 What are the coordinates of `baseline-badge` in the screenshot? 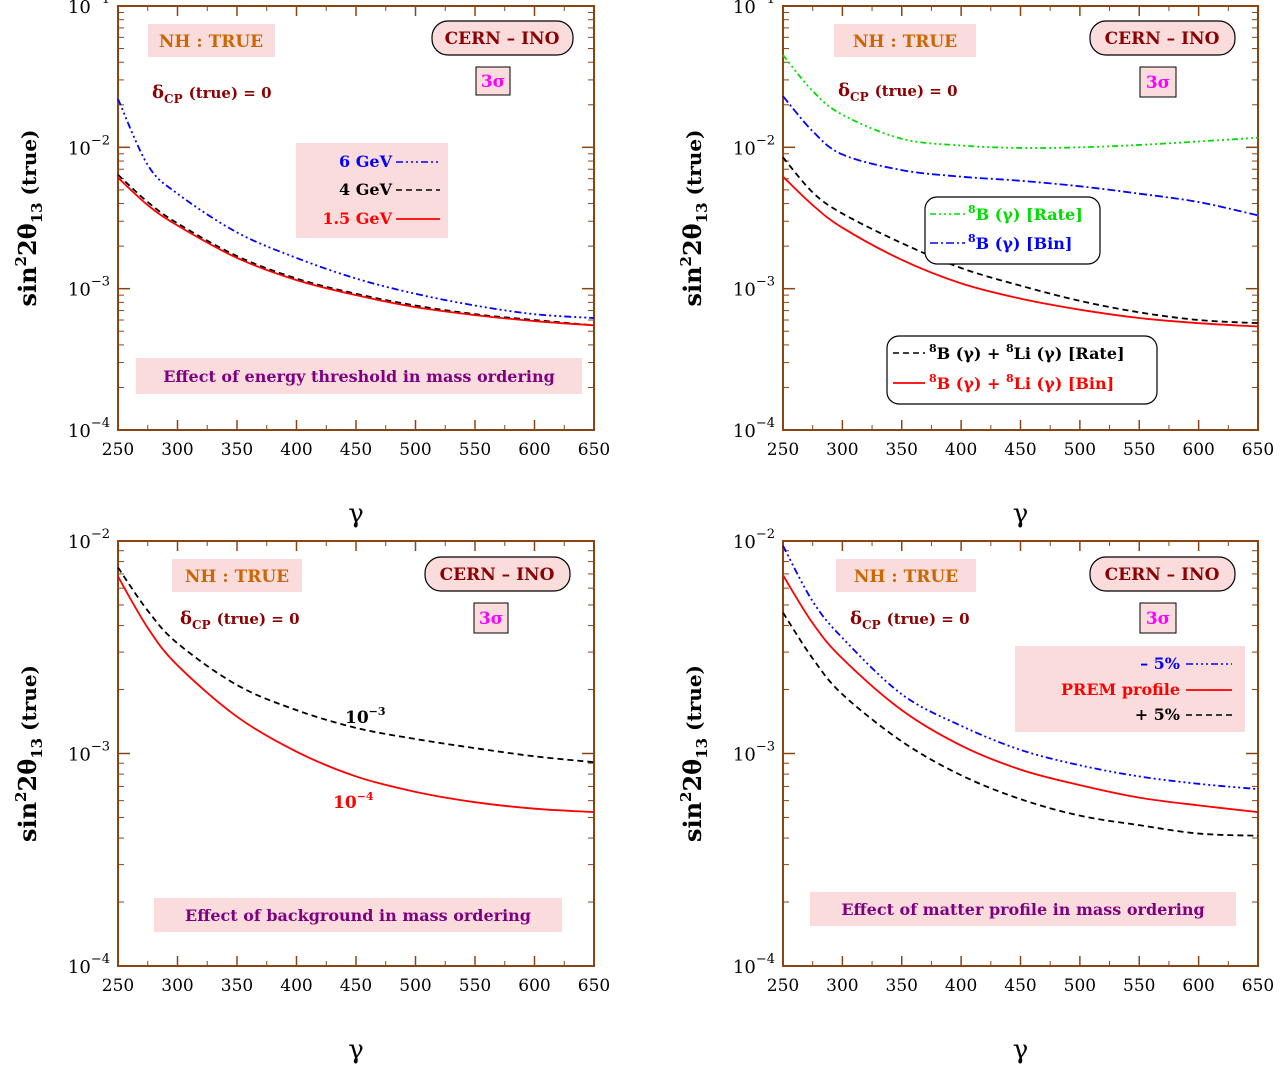 It's located at (1162, 574).